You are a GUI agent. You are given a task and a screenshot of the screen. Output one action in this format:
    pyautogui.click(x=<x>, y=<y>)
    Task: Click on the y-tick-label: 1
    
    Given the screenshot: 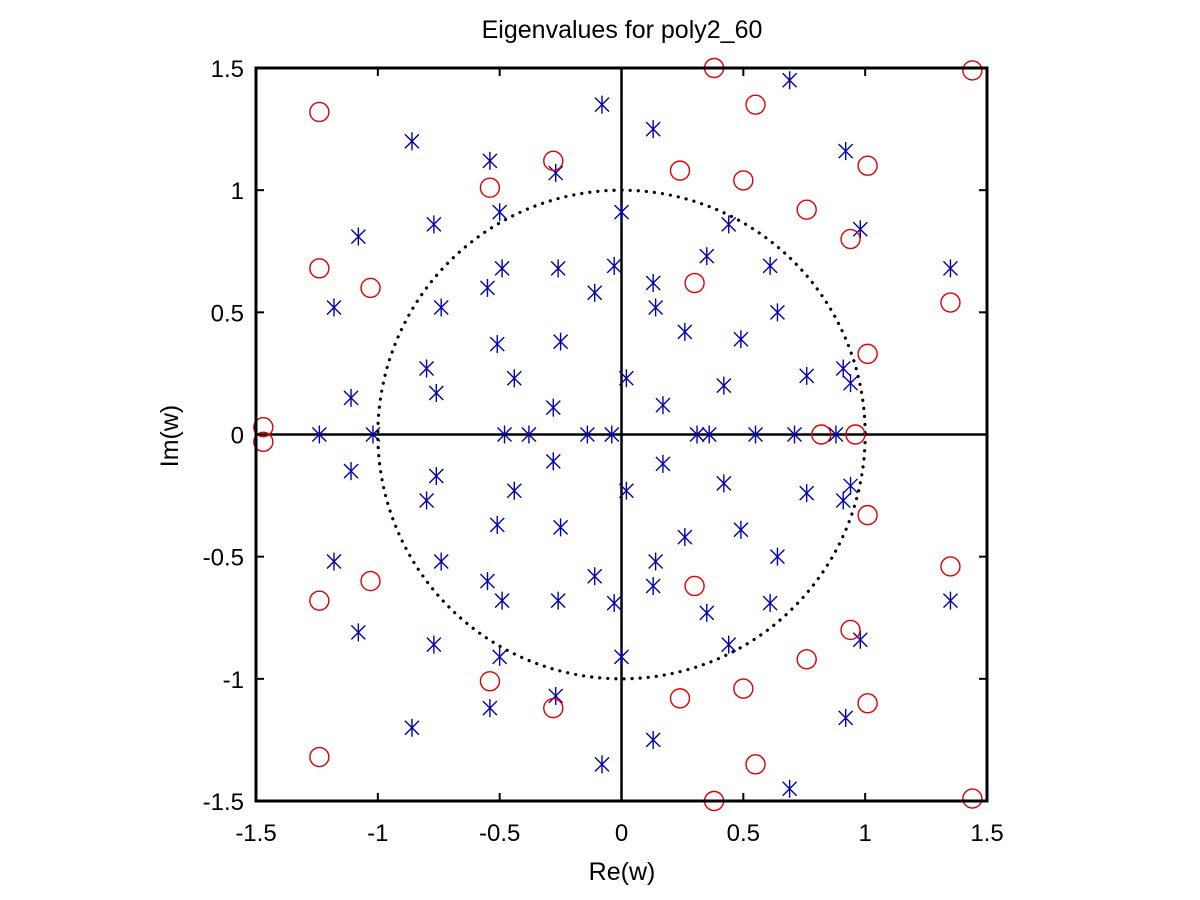 What is the action you would take?
    pyautogui.click(x=237, y=191)
    